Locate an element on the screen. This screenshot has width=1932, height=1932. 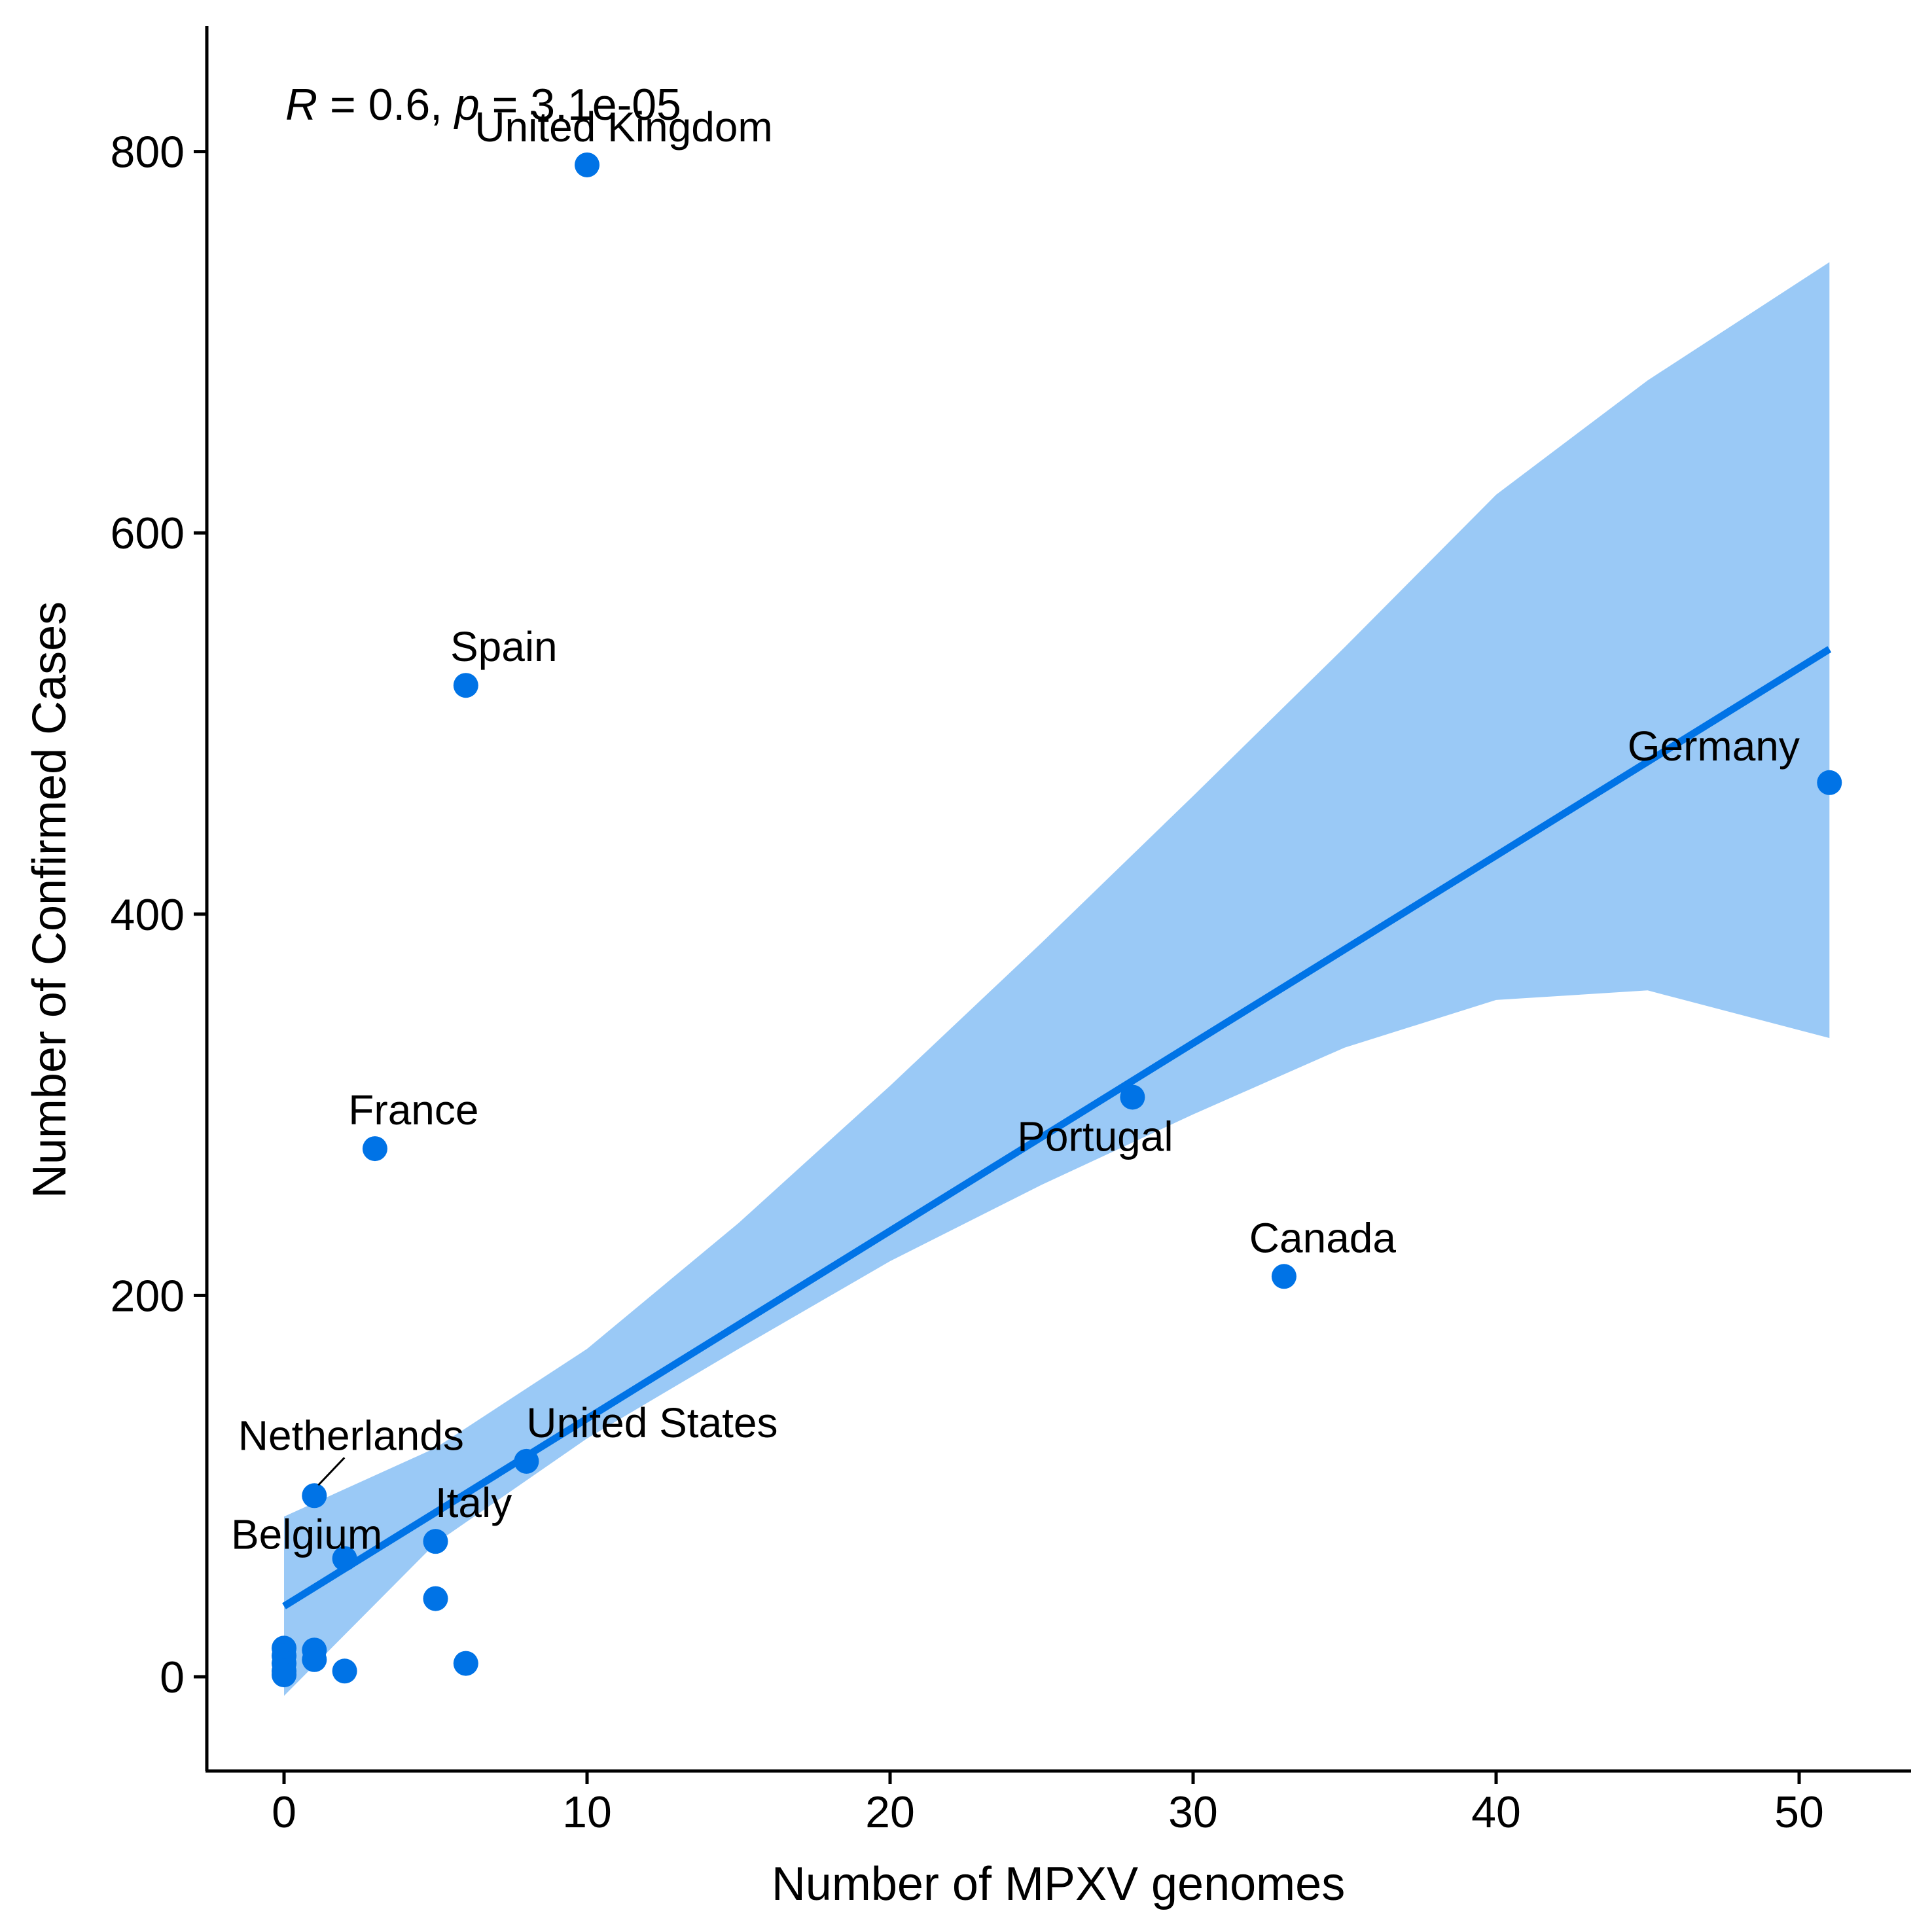
r-value: = 0.6, is located at coordinates (386, 105).